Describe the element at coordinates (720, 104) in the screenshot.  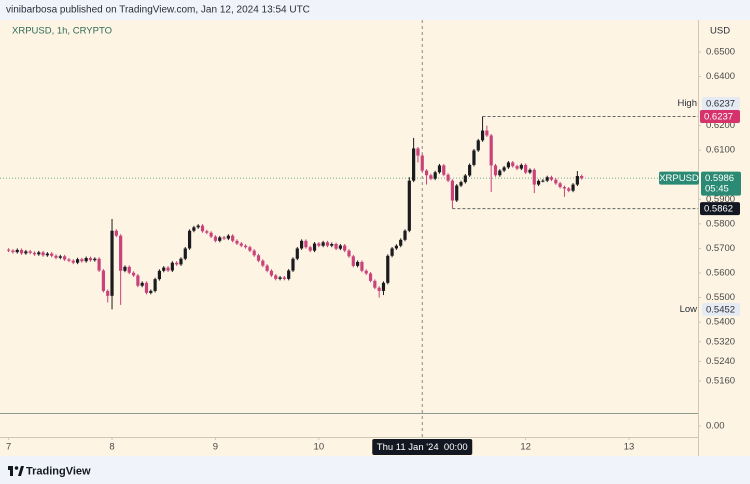
I see `price-marker-label: 0.6237` at that location.